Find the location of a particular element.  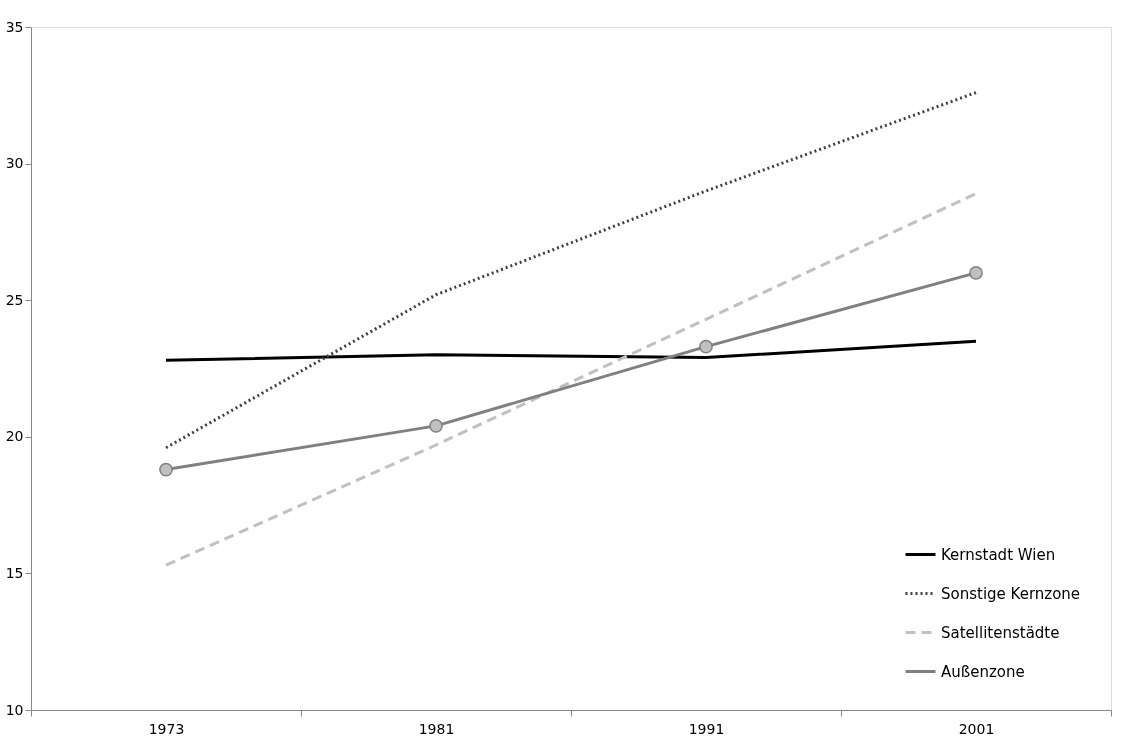

legend-label: Kernstadt Wien is located at coordinates (998, 554).